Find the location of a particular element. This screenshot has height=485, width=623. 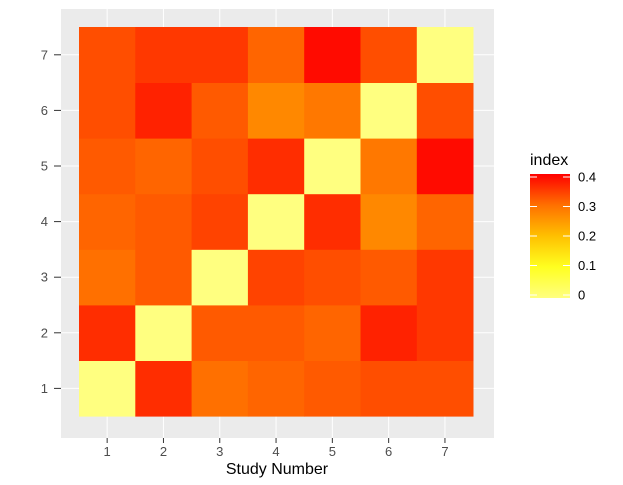

y-tick-label: 3 is located at coordinates (44, 277).